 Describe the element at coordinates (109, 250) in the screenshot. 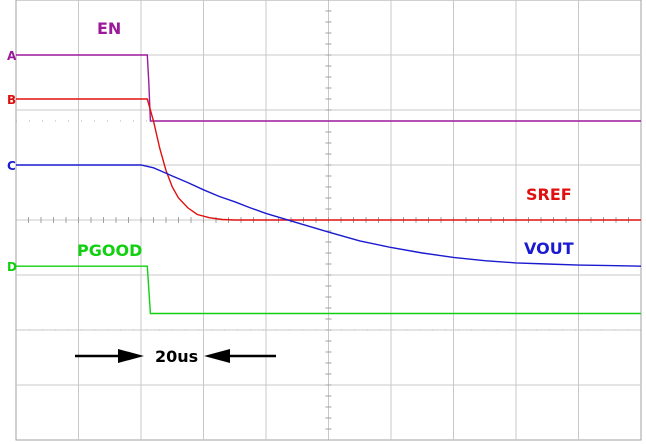

I see `label-pgood: PGOOD` at that location.